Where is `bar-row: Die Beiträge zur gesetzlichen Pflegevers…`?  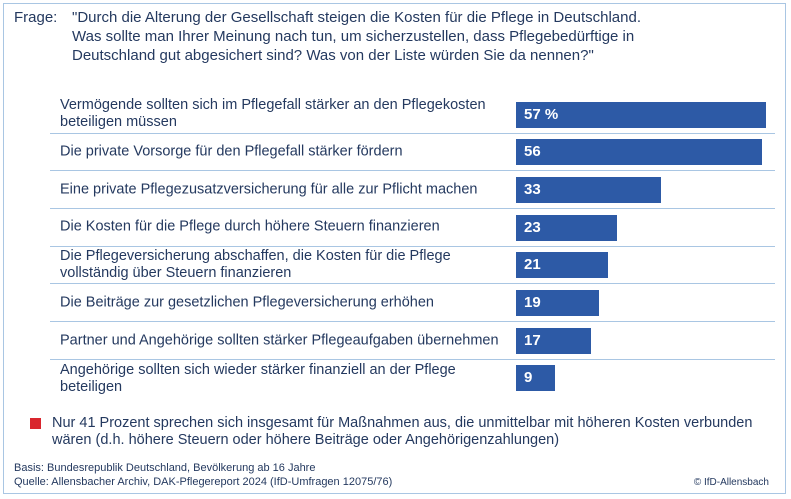
bar-row: Die Beiträge zur gesetzlichen Pflegevers… is located at coordinates (412, 304).